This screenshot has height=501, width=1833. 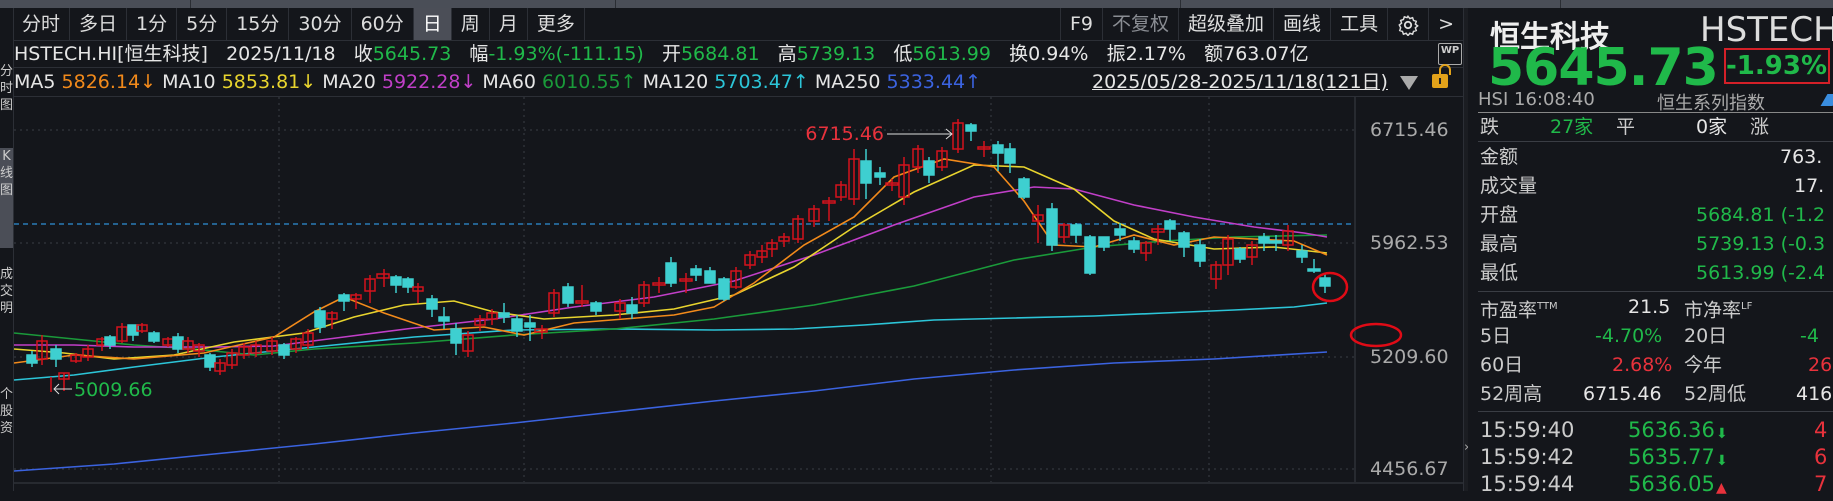 What do you see at coordinates (1626, 127) in the screenshot?
I see `flat-label: 平` at bounding box center [1626, 127].